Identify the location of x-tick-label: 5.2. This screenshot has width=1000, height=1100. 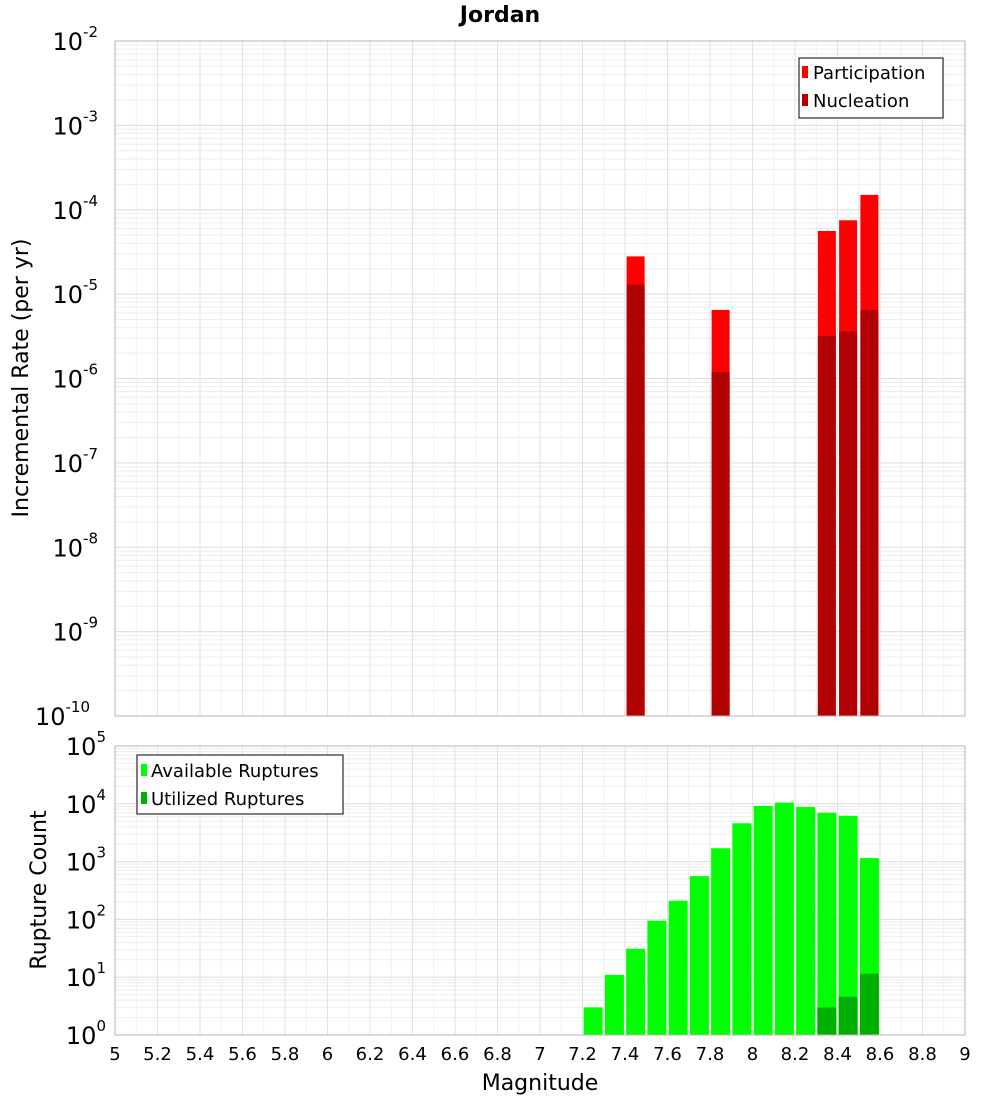
(157, 1054).